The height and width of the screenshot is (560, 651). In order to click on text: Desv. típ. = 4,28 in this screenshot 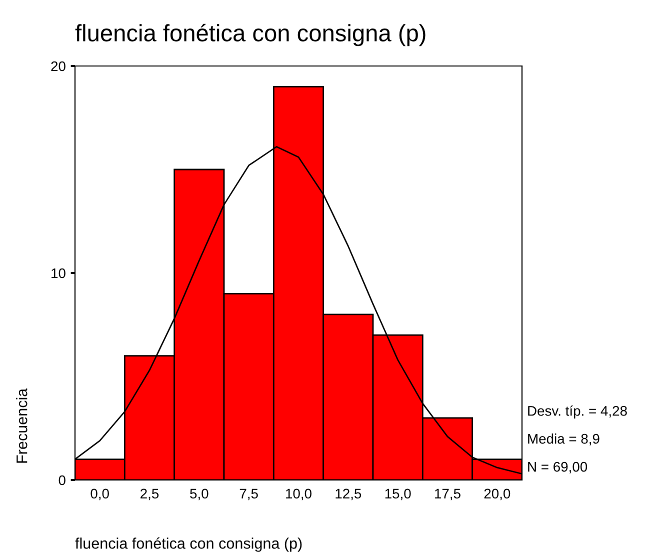, I will do `click(577, 412)`.